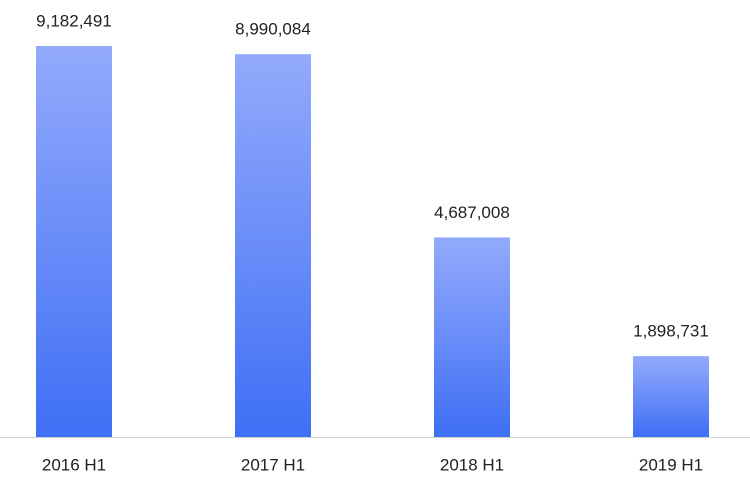 This screenshot has height=488, width=750. What do you see at coordinates (671, 464) in the screenshot?
I see `x-tick-label: 2019 H1` at bounding box center [671, 464].